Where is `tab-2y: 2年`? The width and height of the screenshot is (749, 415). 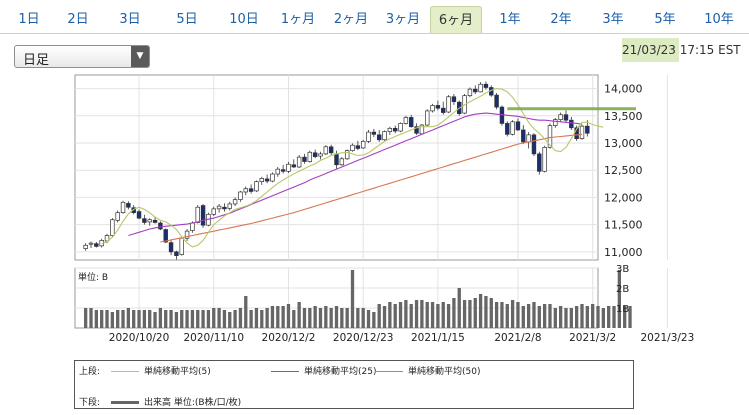
tab-2y: 2年 is located at coordinates (561, 19).